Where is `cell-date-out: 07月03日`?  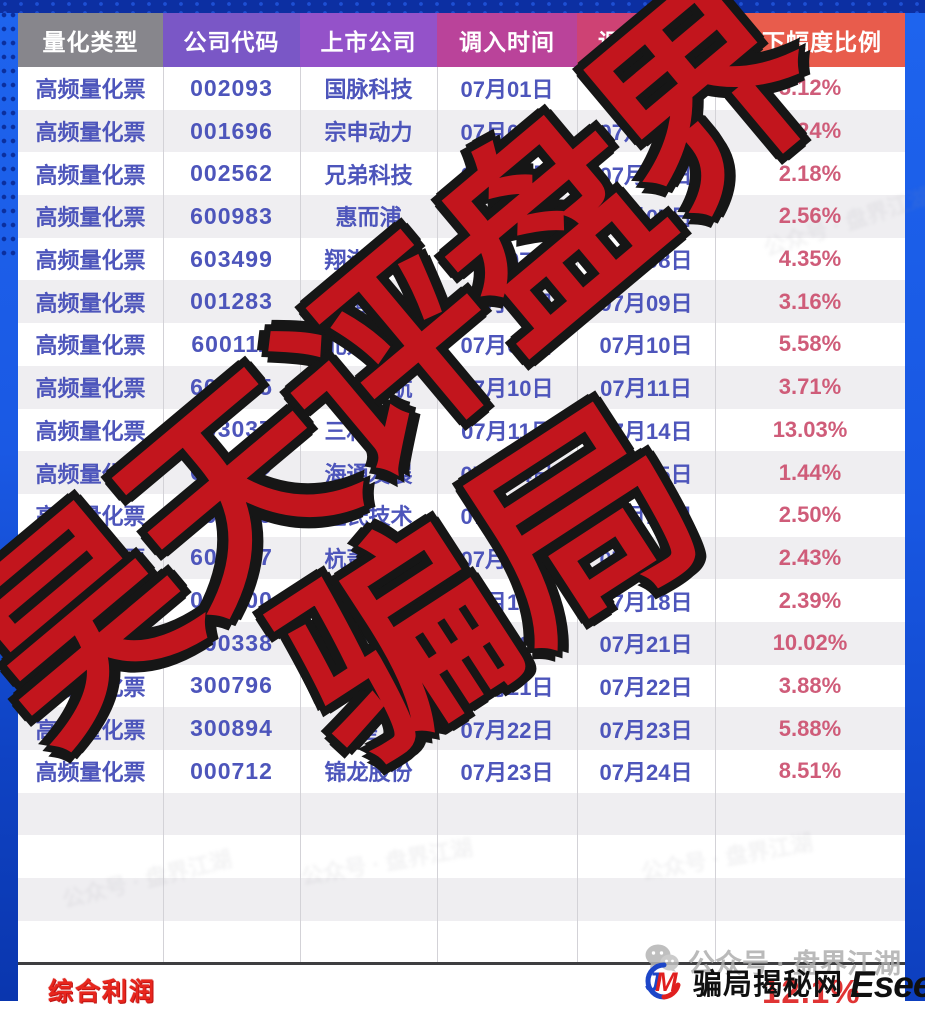 cell-date-out: 07月03日 is located at coordinates (646, 133).